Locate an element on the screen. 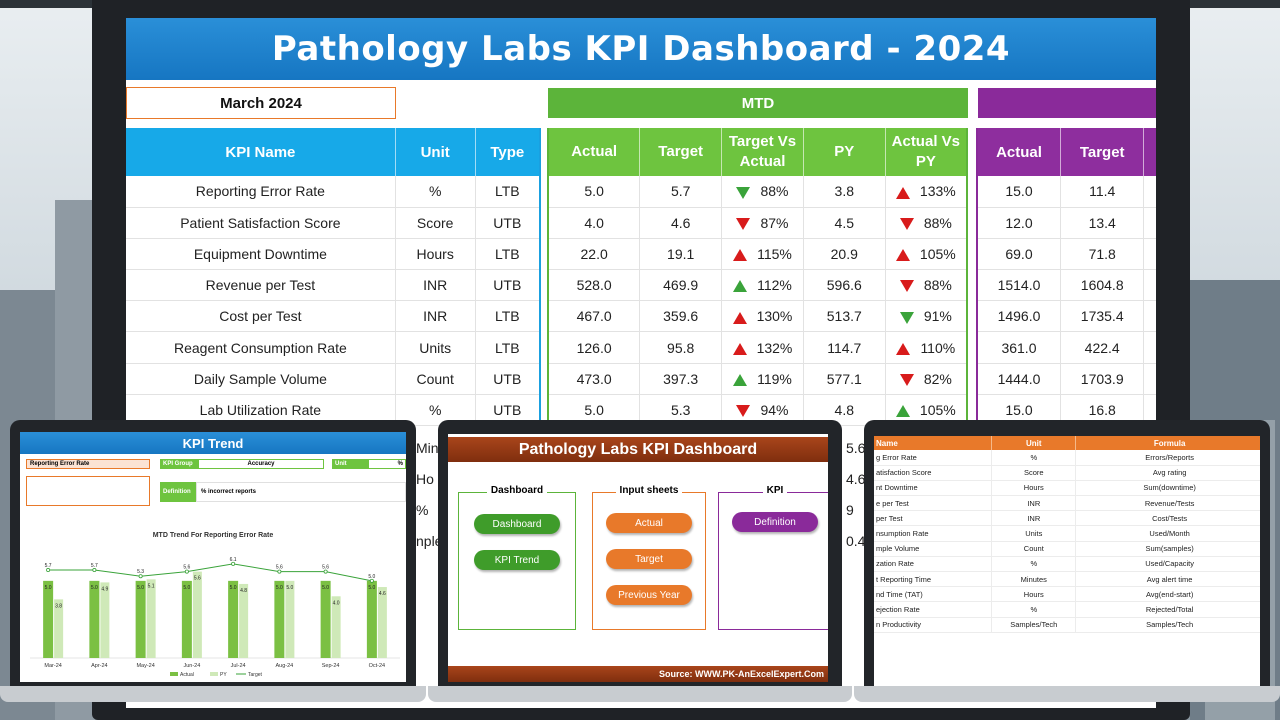 Image resolution: width=1280 pixels, height=720 pixels. target-point is located at coordinates (94, 570).